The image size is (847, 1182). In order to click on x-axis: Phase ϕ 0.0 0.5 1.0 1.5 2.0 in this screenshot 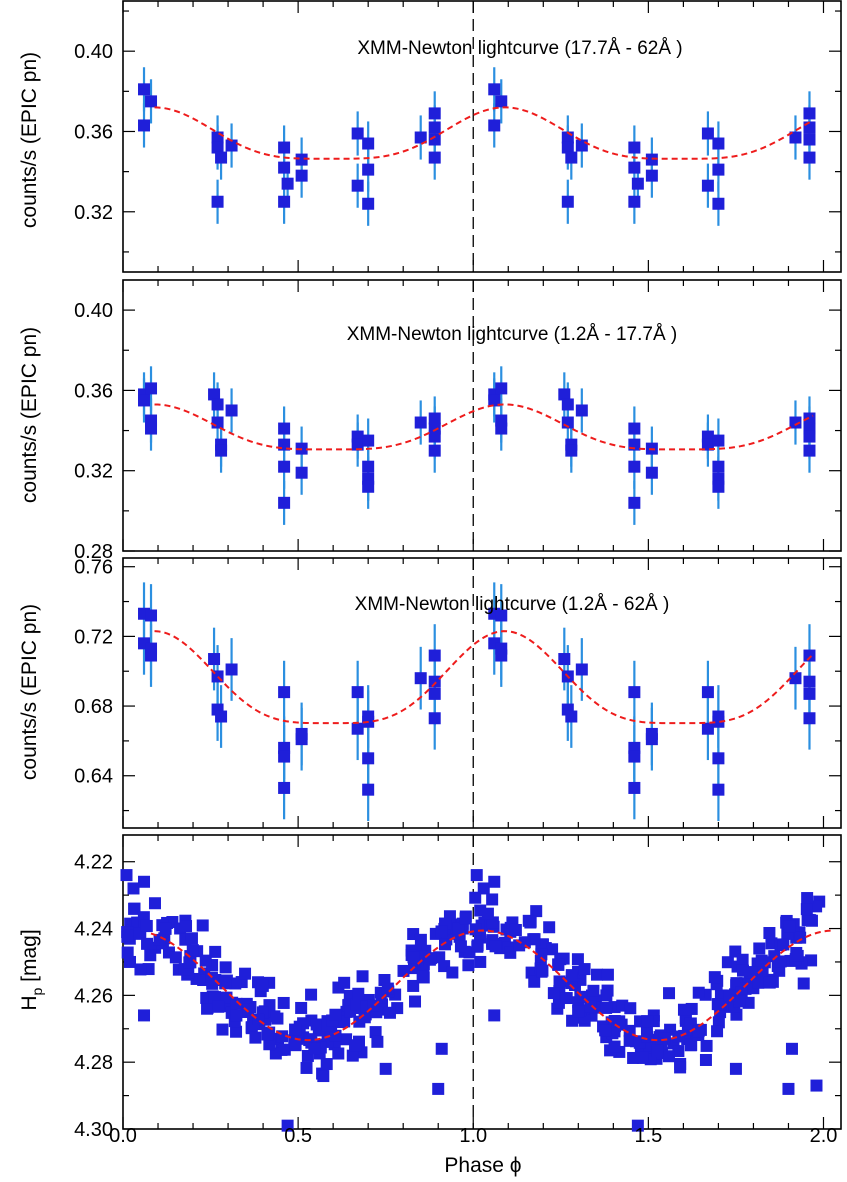, I will do `click(473, 1151)`.